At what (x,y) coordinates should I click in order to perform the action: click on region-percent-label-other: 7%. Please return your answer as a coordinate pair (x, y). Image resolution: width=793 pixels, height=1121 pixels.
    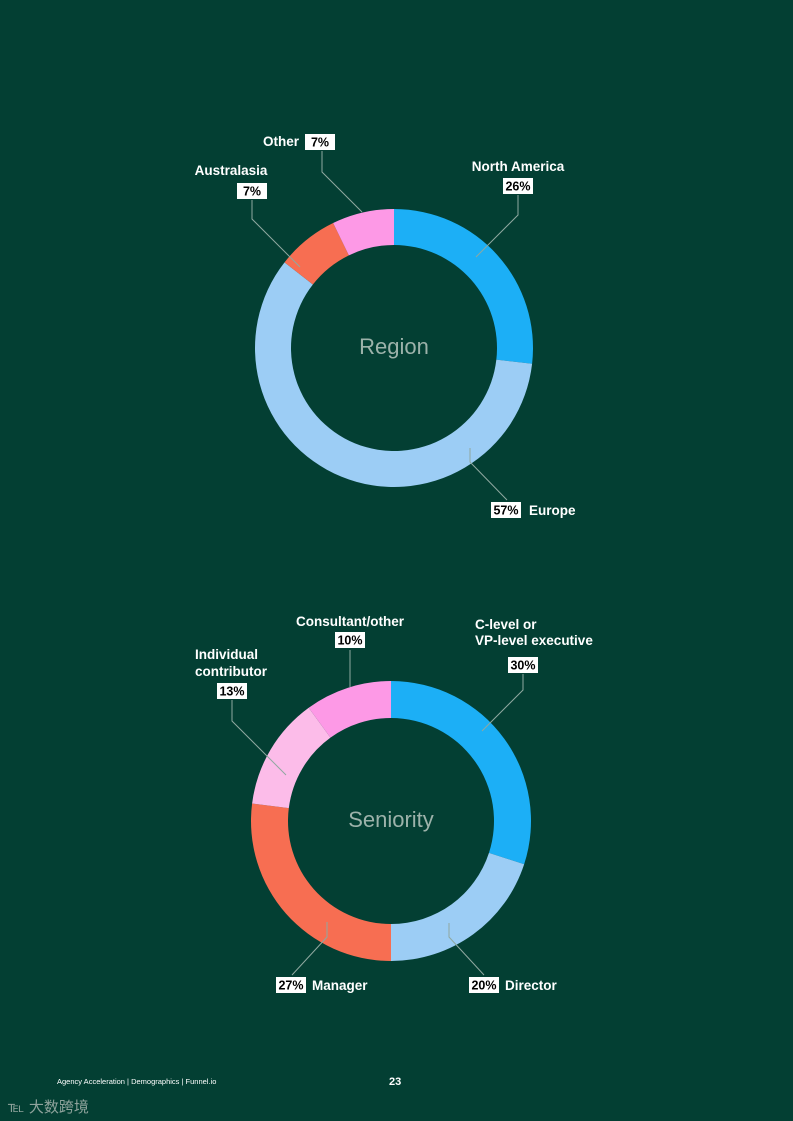
    Looking at the image, I should click on (320, 143).